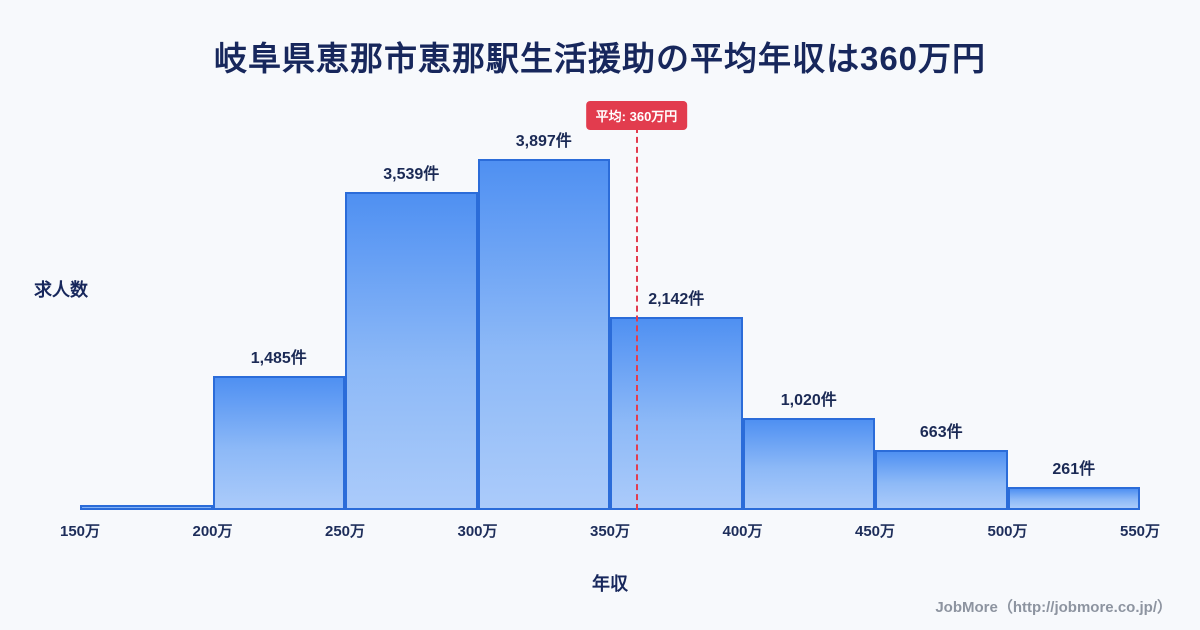  I want to click on x-axis-ticks: 150万 200万 250万 300万 350万 400万 450万 500万 550万, so click(610, 532).